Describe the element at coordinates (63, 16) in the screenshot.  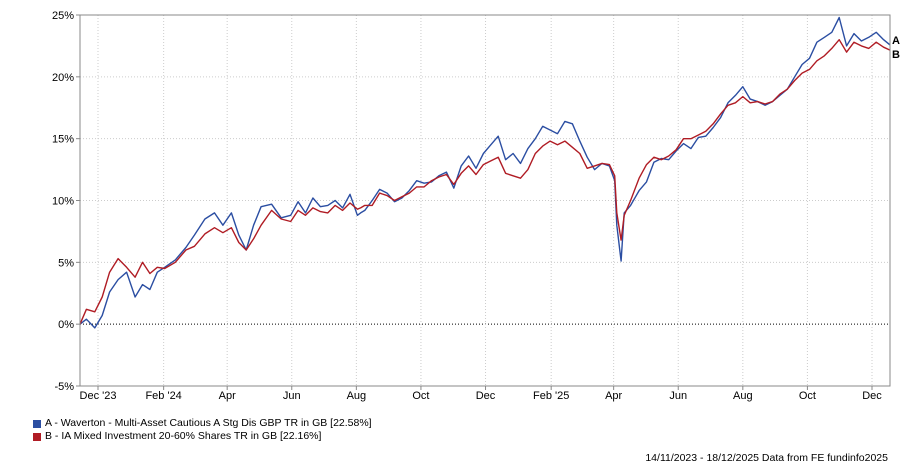
I see `y-tick-label: 25%` at that location.